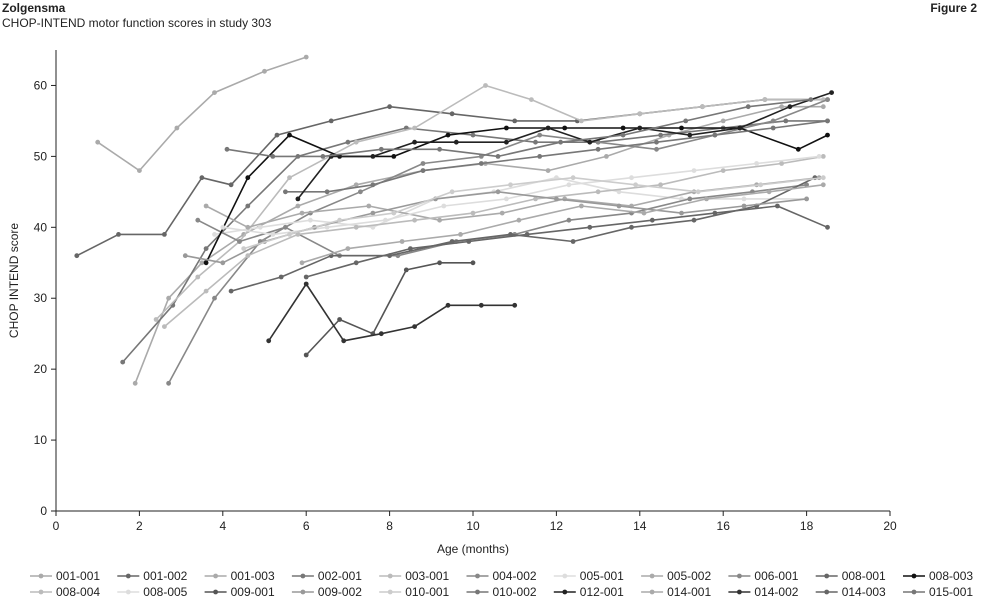 The height and width of the screenshot is (600, 983). What do you see at coordinates (34, 8) in the screenshot?
I see `brand-name: Zolgensma` at bounding box center [34, 8].